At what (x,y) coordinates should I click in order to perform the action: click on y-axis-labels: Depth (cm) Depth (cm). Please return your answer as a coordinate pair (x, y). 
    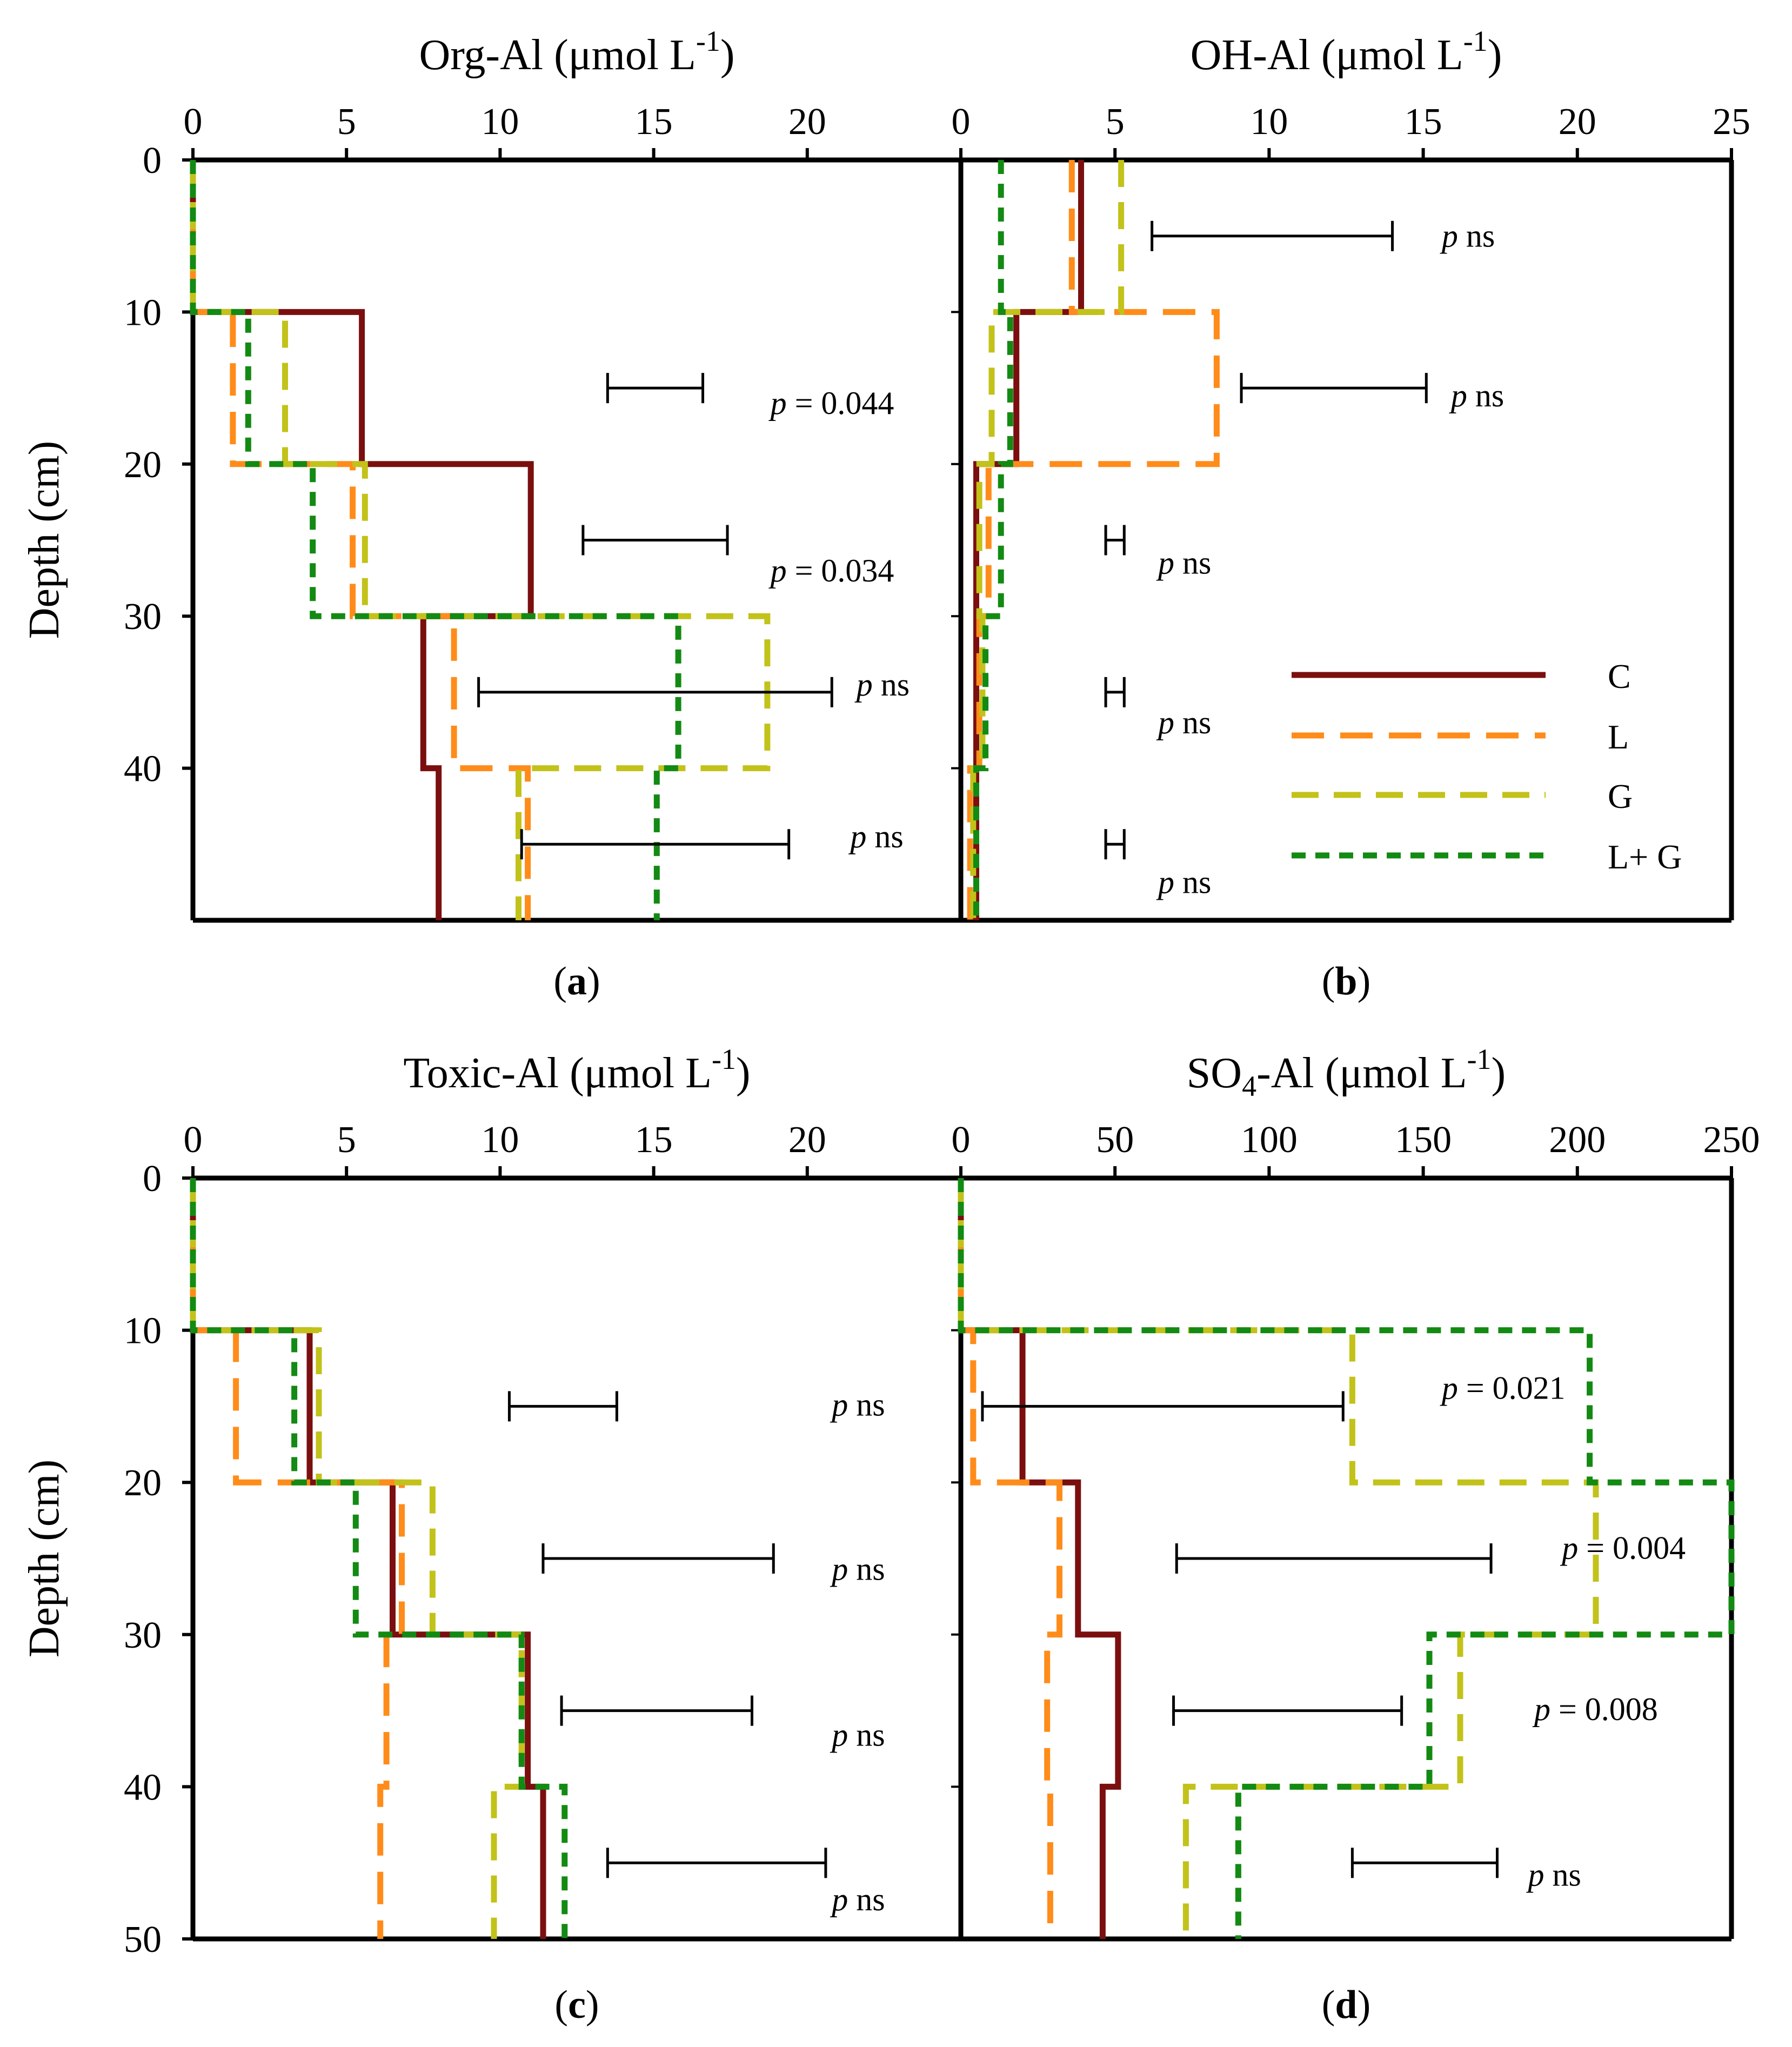
    Looking at the image, I should click on (44, 1049).